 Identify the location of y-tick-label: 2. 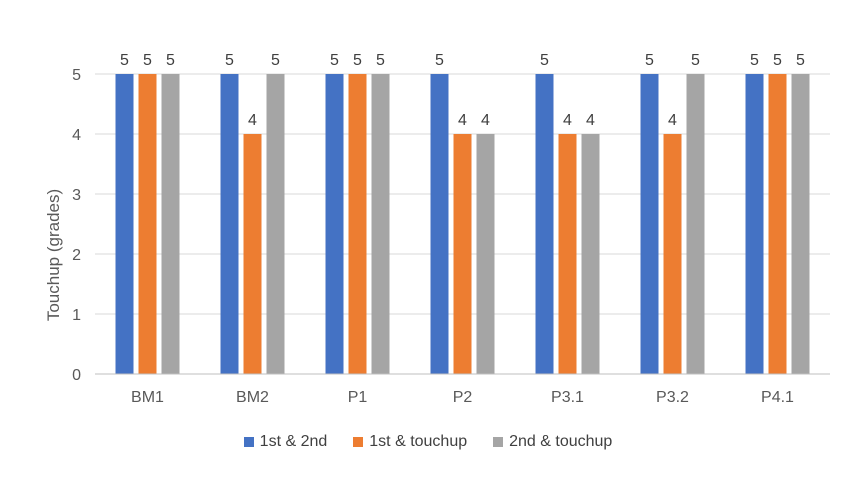
(76, 255).